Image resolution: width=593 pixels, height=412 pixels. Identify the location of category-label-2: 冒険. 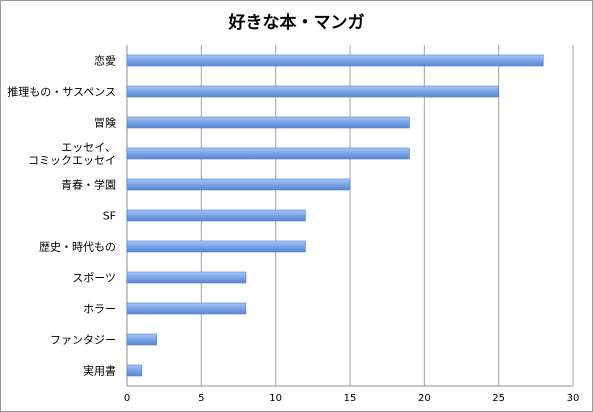
(105, 123).